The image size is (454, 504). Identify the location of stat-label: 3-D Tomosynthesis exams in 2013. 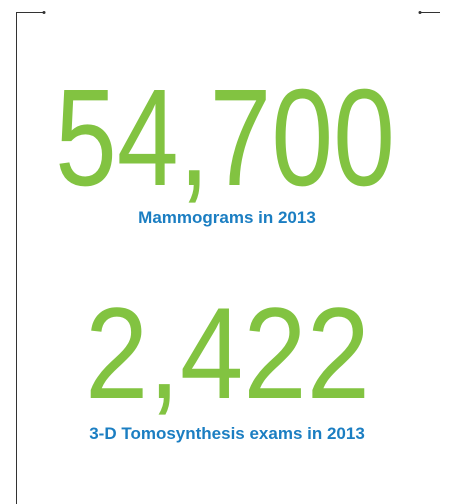
(227, 433).